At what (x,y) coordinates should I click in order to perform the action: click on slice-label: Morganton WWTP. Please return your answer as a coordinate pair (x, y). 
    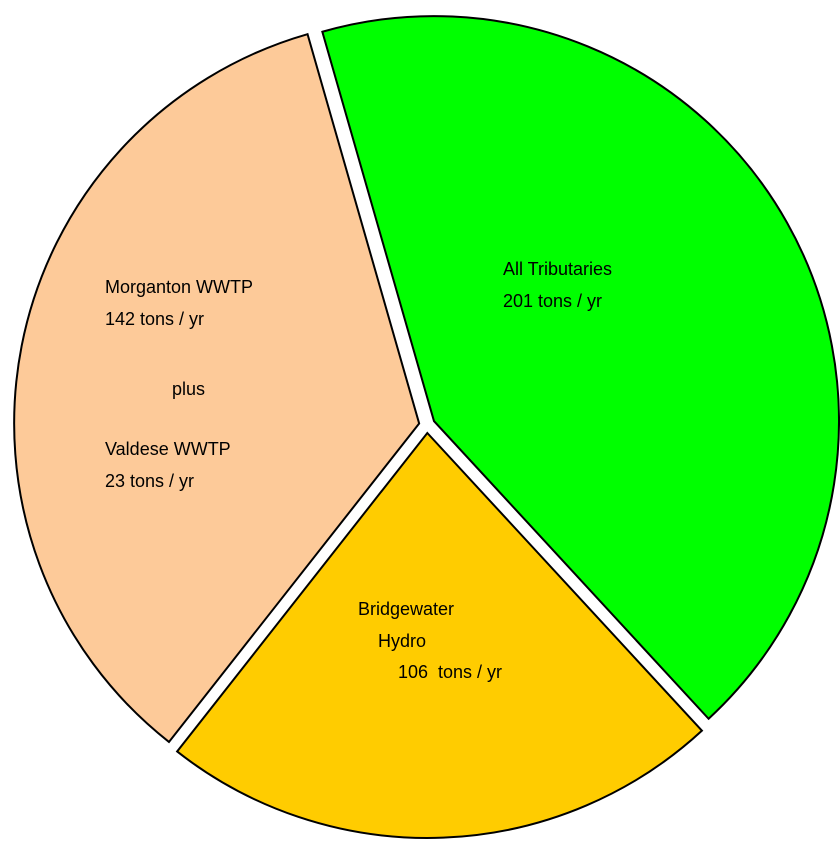
    Looking at the image, I should click on (179, 287).